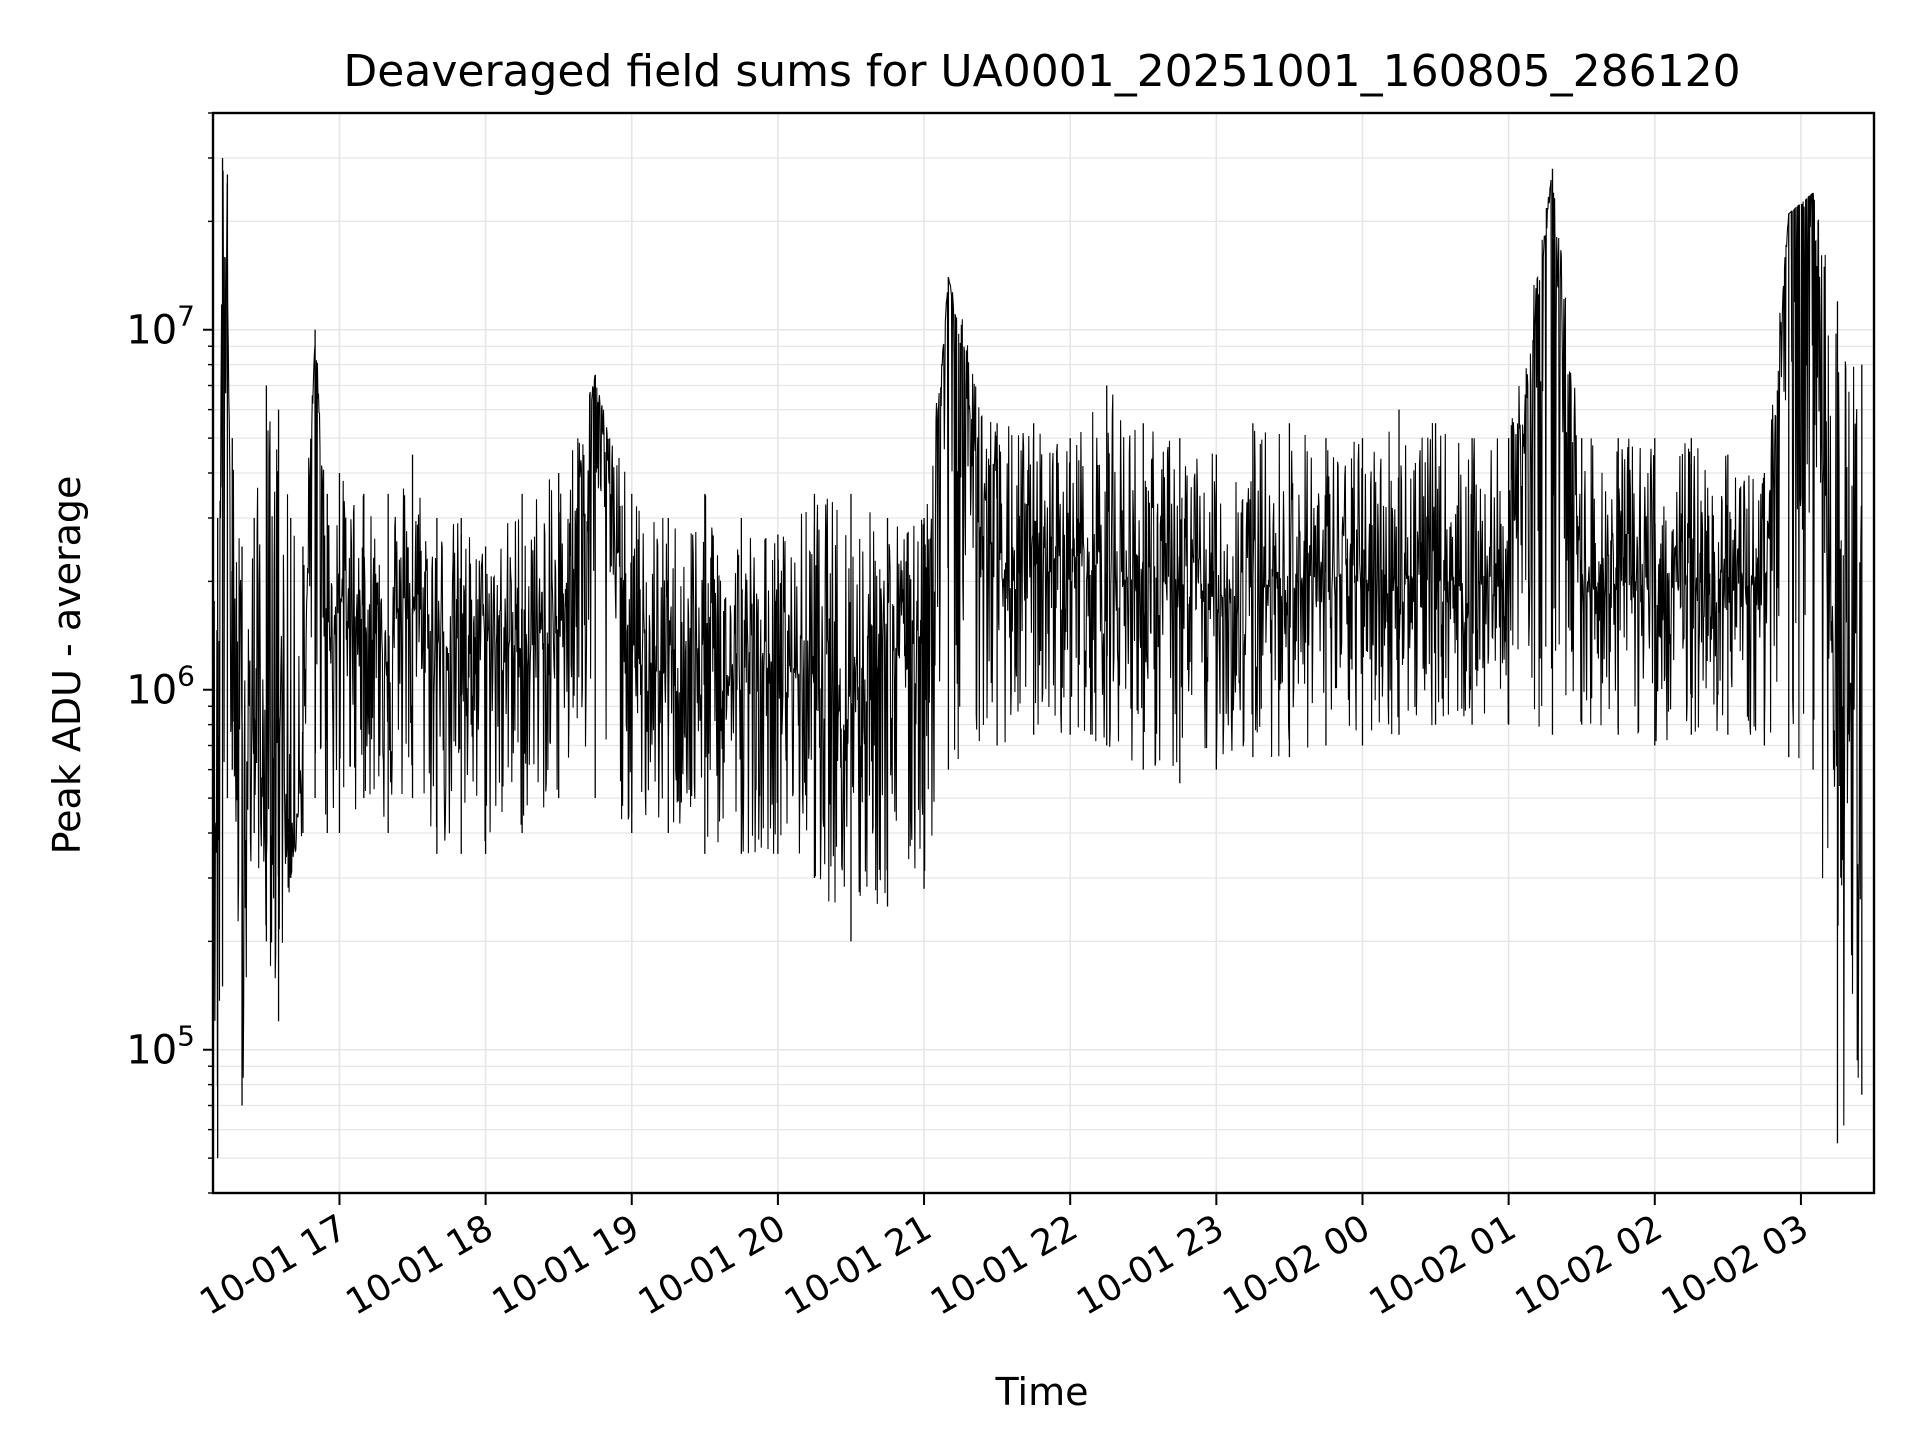 Image resolution: width=1920 pixels, height=1440 pixels. I want to click on y-axis-label: Peak ADU - average, so click(67, 665).